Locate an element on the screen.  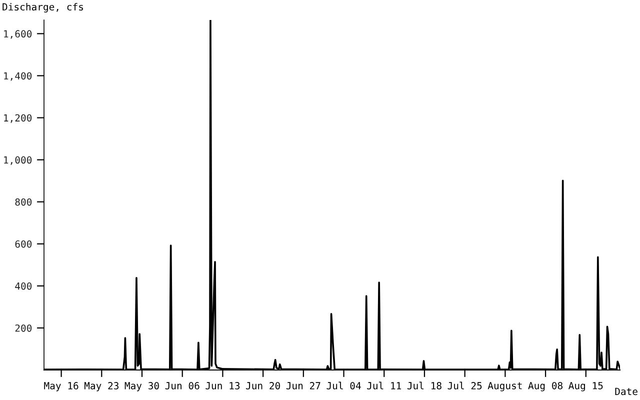
y-tick-label: 400 is located at coordinates (23, 286).